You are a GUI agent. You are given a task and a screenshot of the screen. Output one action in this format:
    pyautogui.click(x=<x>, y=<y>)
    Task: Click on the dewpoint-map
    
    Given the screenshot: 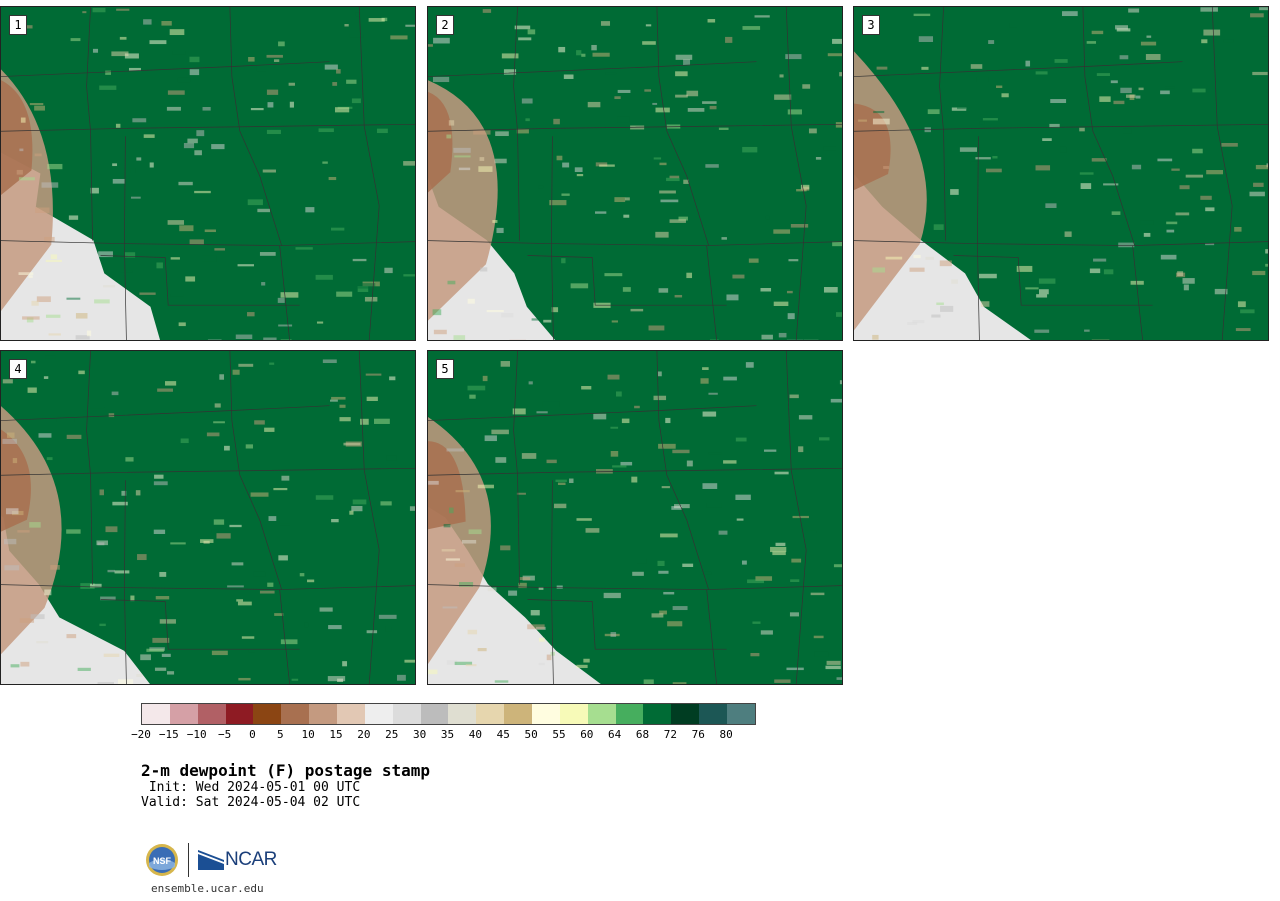 What is the action you would take?
    pyautogui.click(x=635, y=517)
    